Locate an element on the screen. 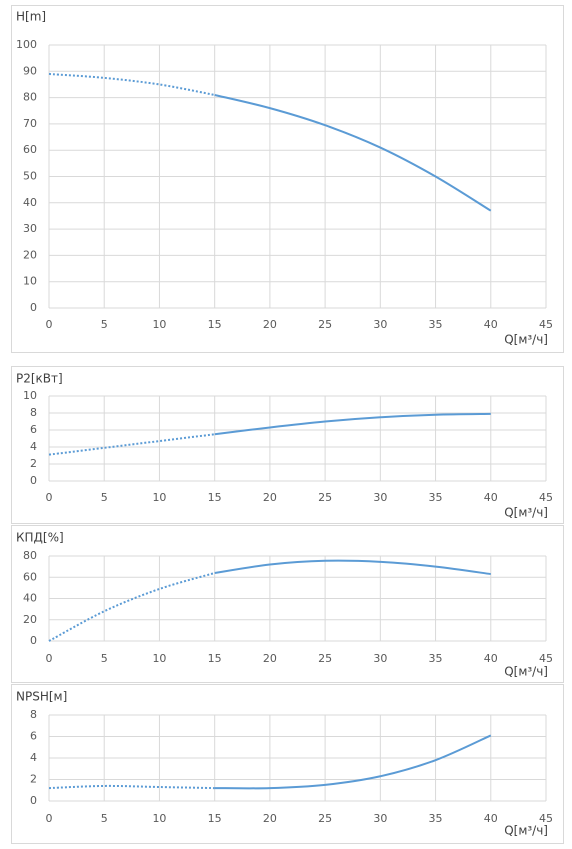  y-axis-title: КПД[%] is located at coordinates (40, 538).